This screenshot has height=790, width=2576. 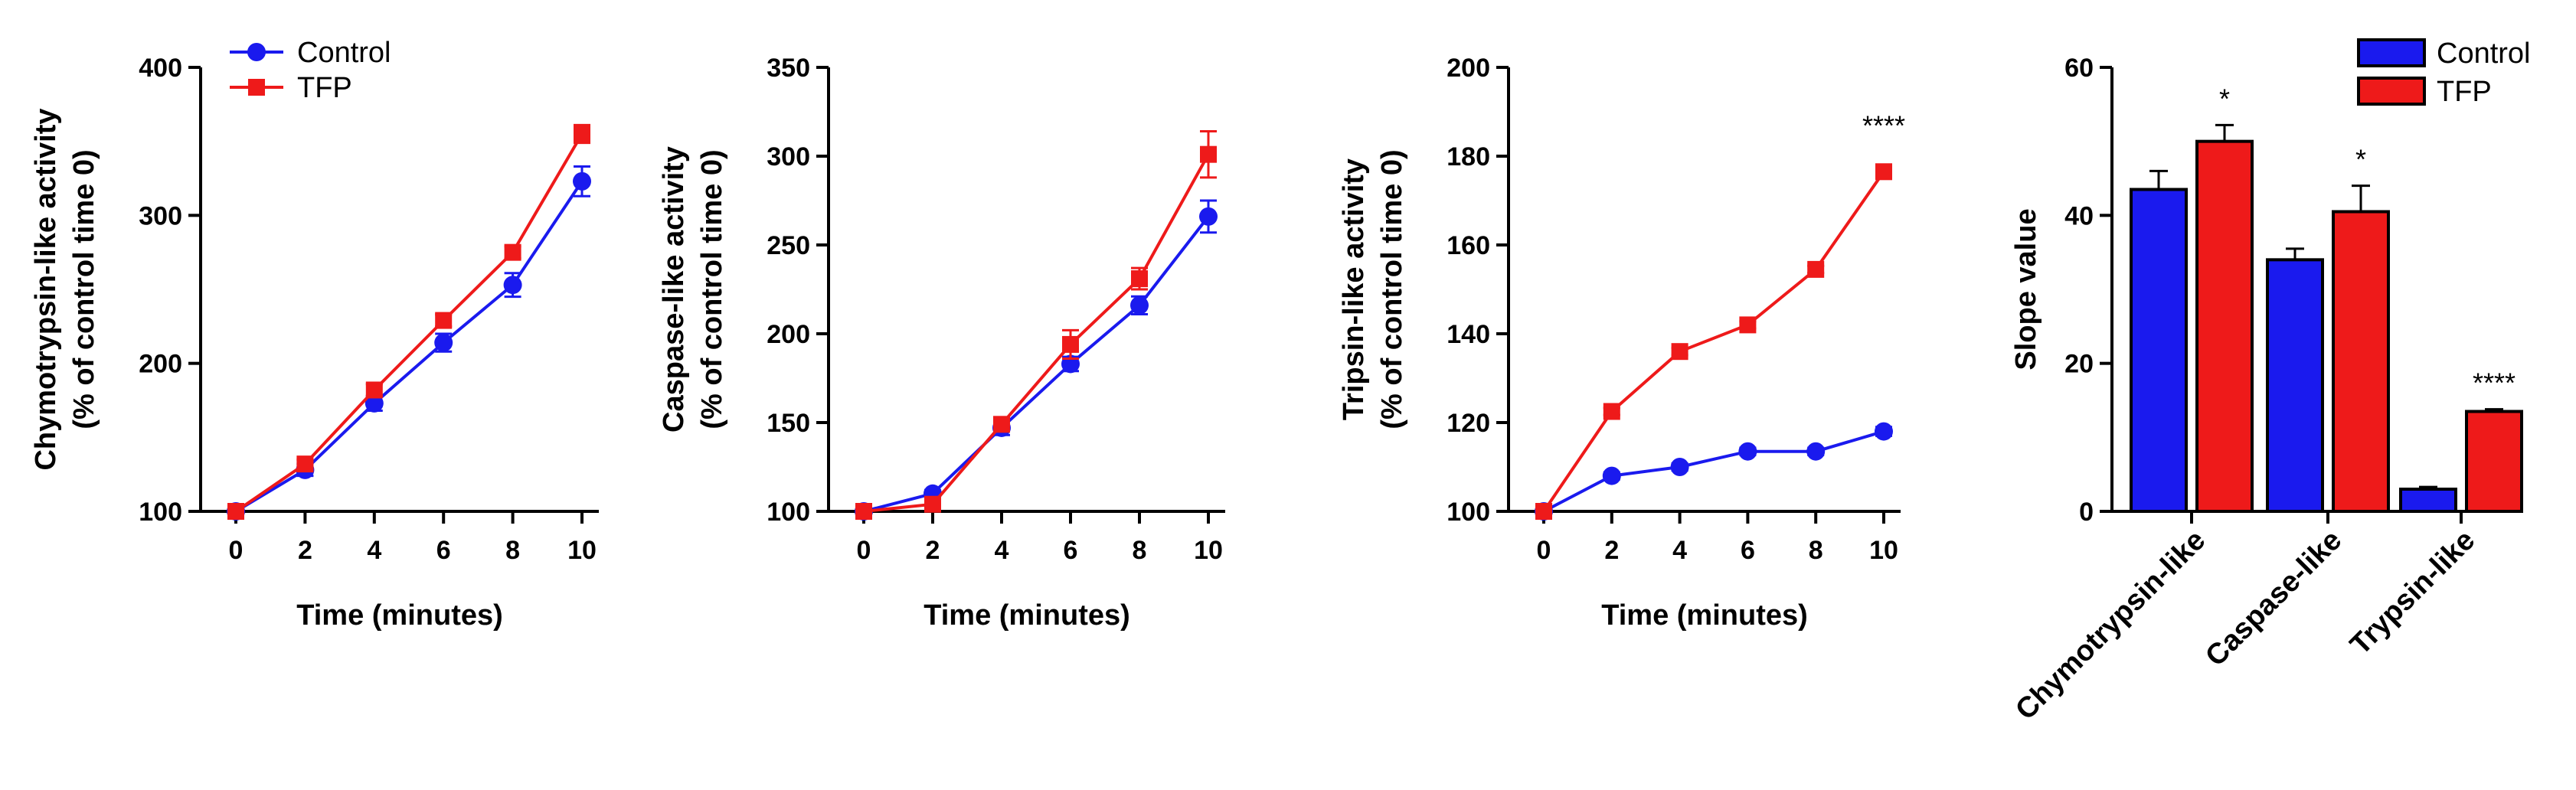 What do you see at coordinates (1468, 68) in the screenshot?
I see `tripsin-y-tick-label: 200` at bounding box center [1468, 68].